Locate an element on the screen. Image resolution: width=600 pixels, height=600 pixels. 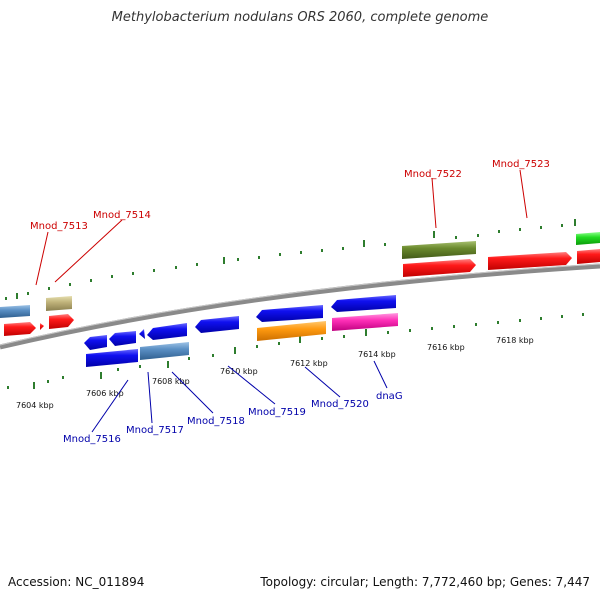
kbp-label: 7604 kbp is located at coordinates (35, 405).